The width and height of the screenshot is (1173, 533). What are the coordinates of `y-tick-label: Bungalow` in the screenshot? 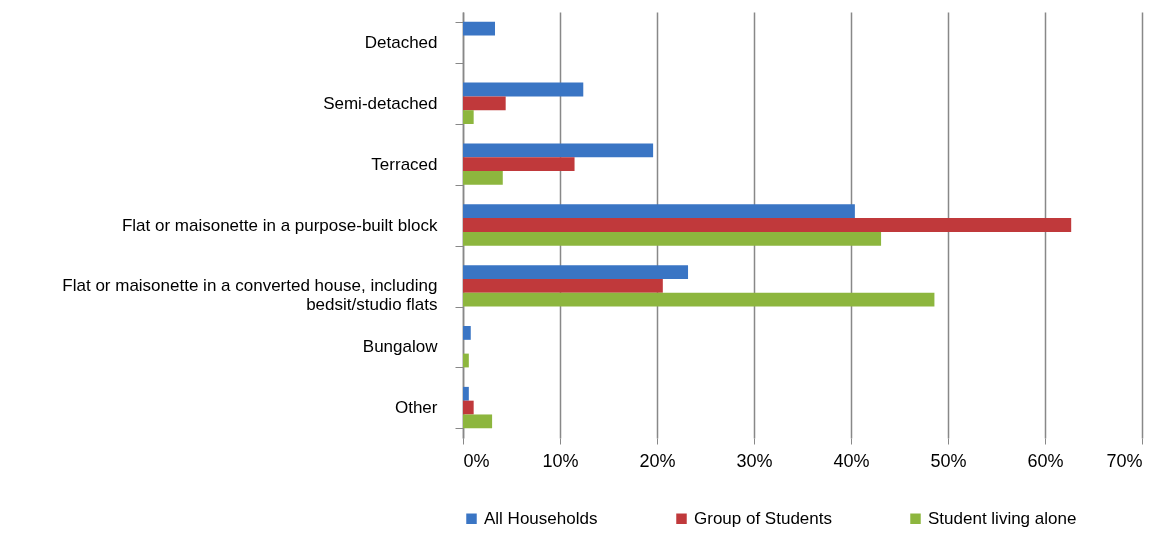 It's located at (400, 347).